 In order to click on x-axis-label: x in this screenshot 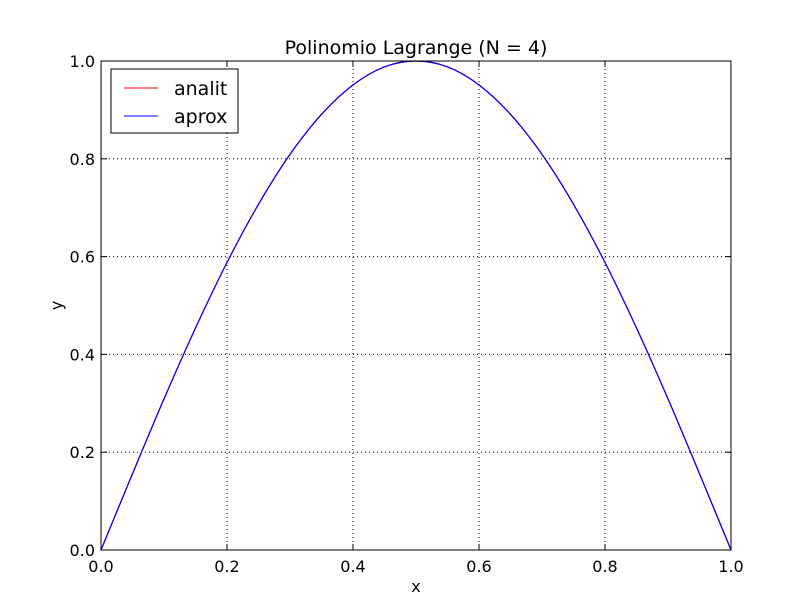, I will do `click(415, 586)`.